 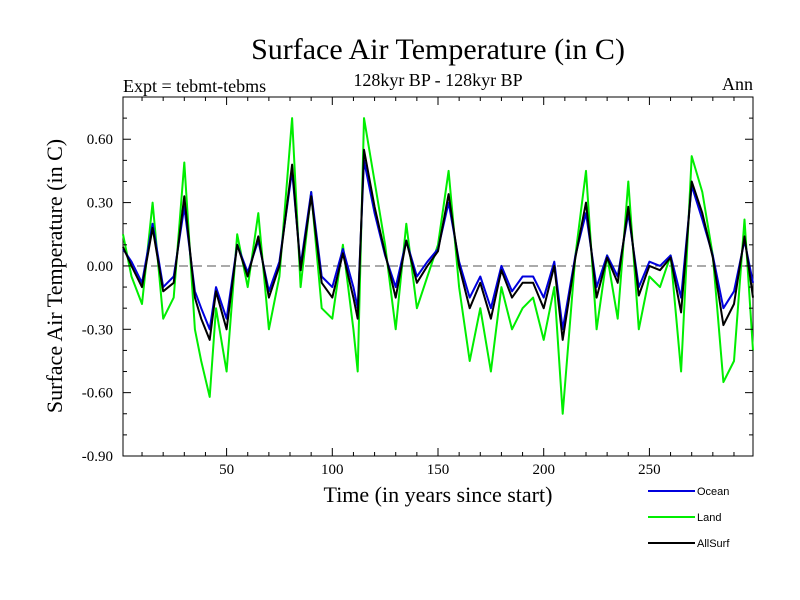 What do you see at coordinates (543, 470) in the screenshot?
I see `x-tick-label: 200` at bounding box center [543, 470].